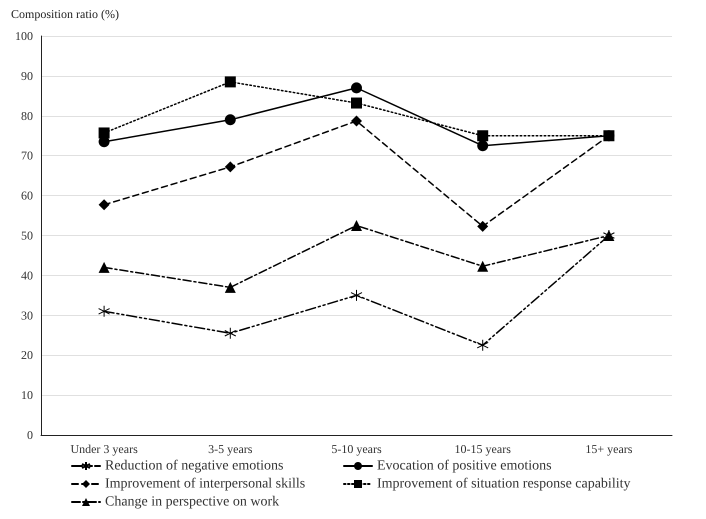 This screenshot has width=706, height=519. I want to click on y-axis-title: Composition ratio (%), so click(65, 14).